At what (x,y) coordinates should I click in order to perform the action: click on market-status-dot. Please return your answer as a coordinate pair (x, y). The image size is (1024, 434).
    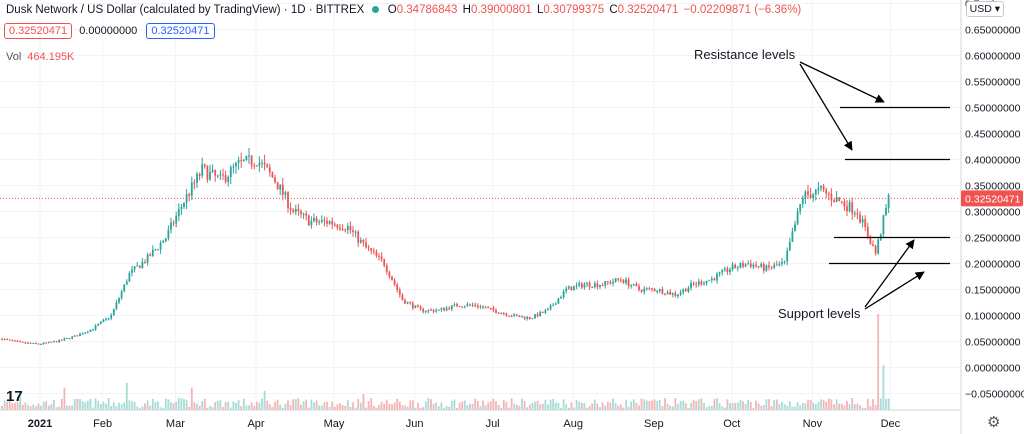
    Looking at the image, I should click on (375, 10).